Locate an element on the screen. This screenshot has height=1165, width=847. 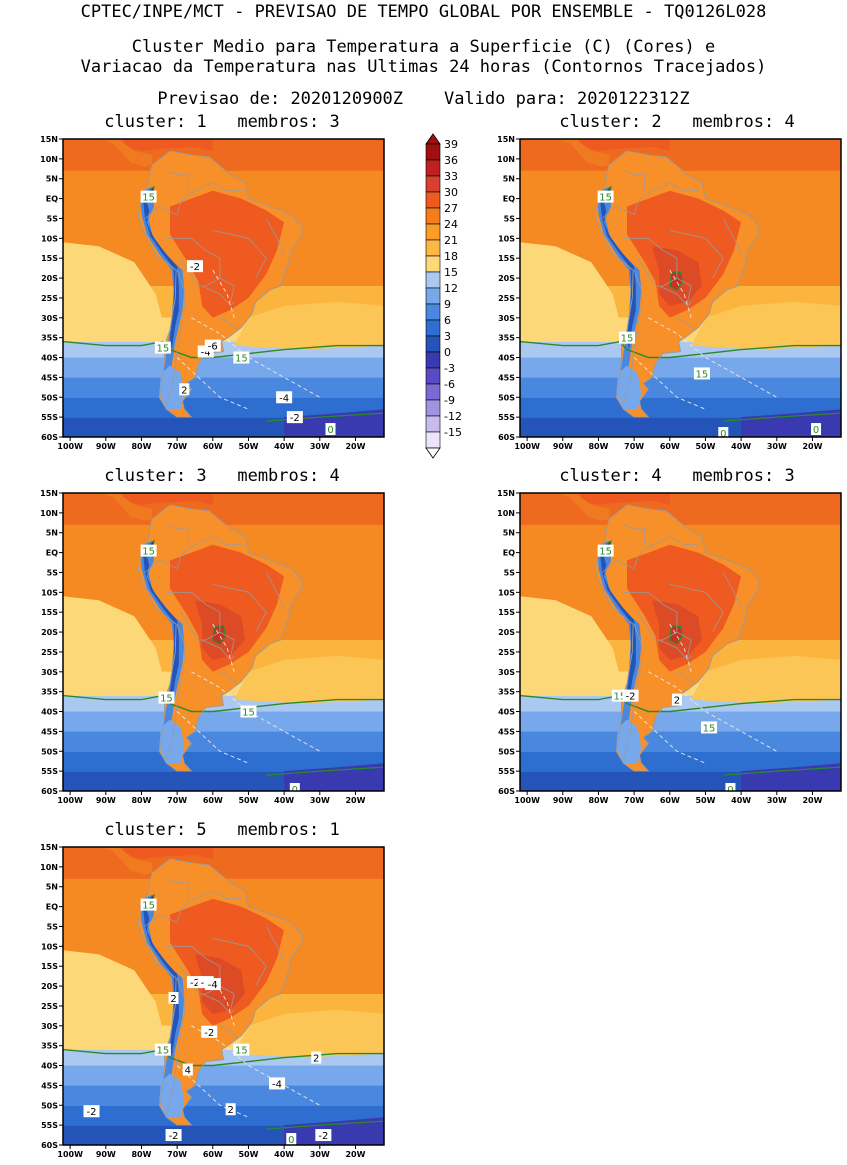
lat-tick-label: 60S is located at coordinates (506, 791).